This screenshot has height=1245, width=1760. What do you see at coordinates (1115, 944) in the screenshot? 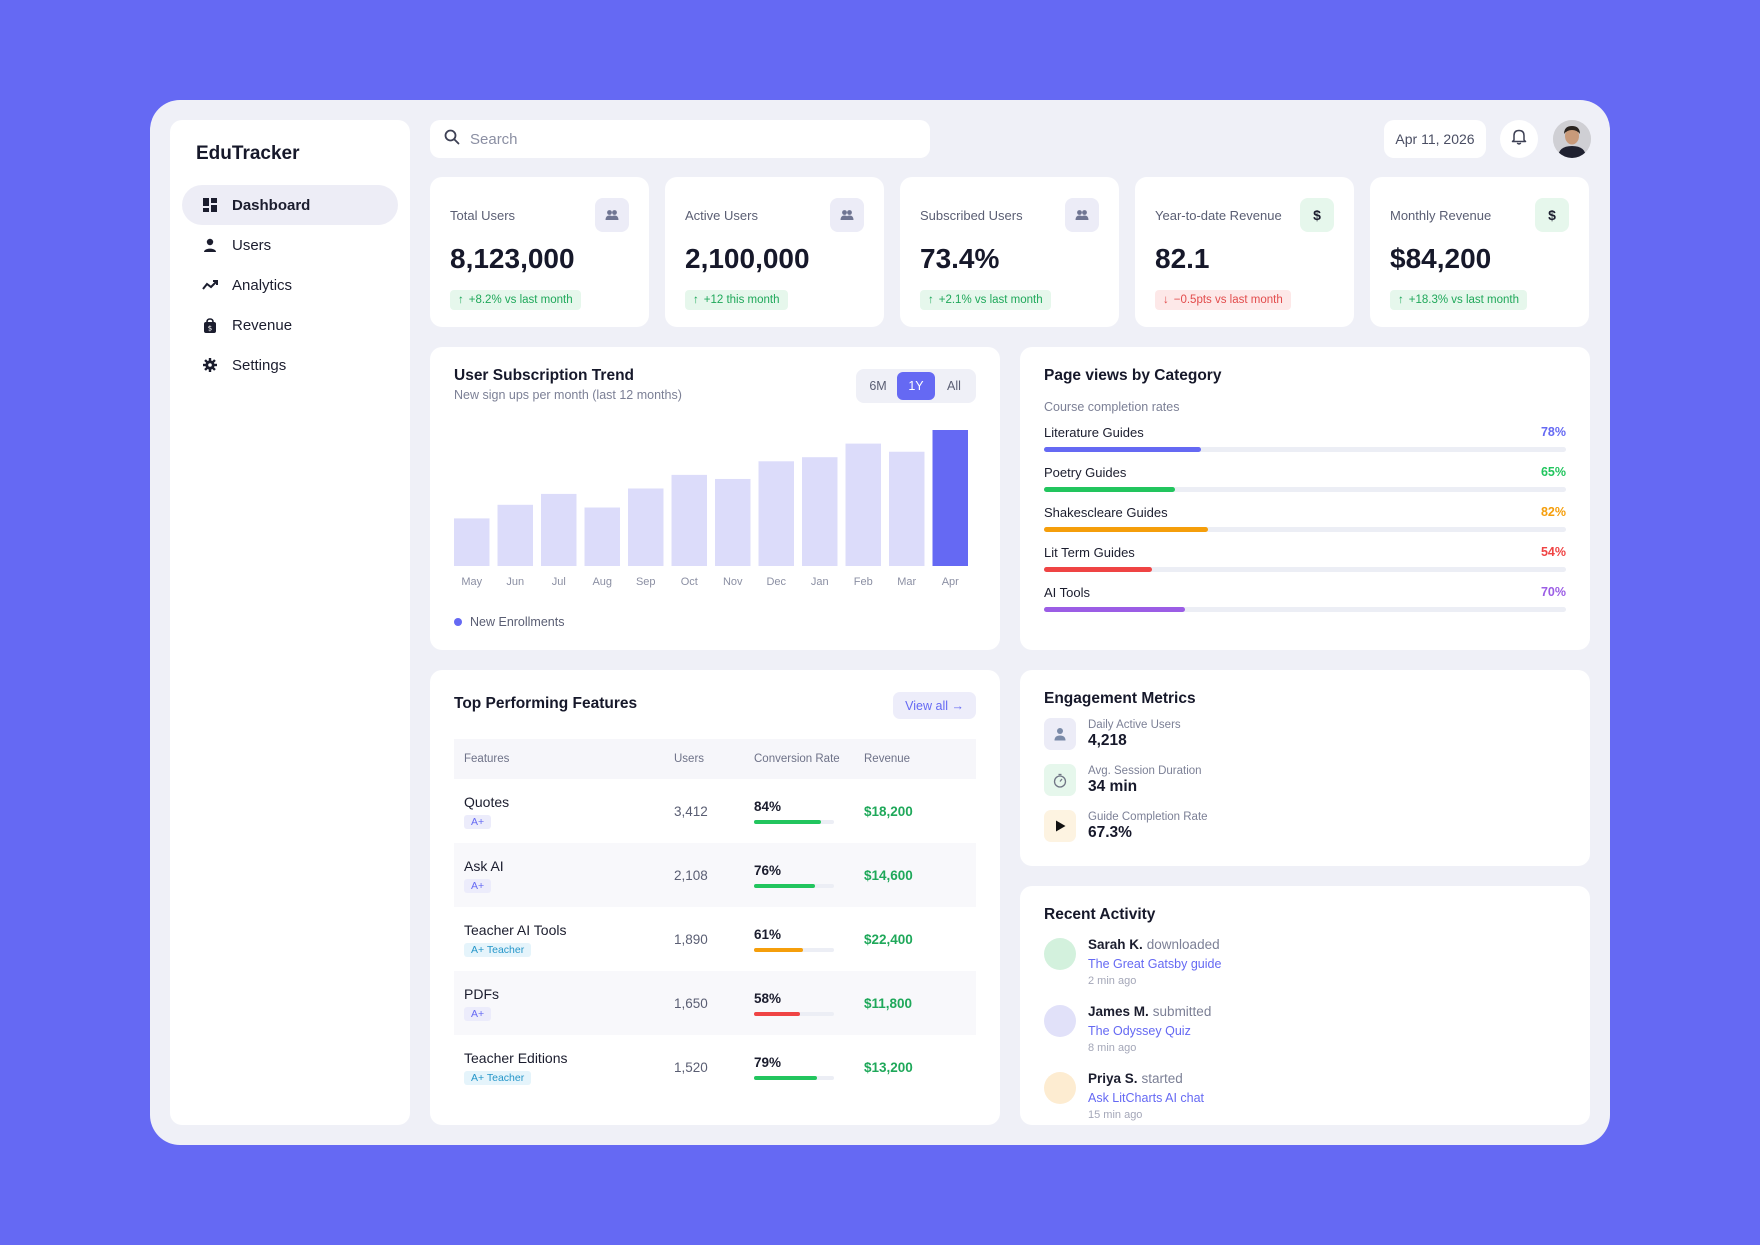
I see `activity-user: Sarah K.` at bounding box center [1115, 944].